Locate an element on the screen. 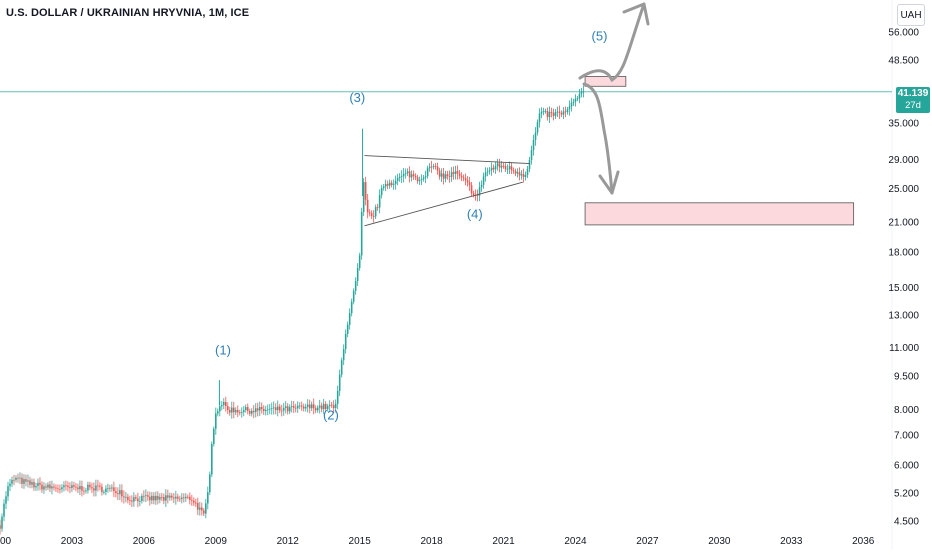 Image resolution: width=932 pixels, height=555 pixels. bearish-projection-arrow is located at coordinates (598, 138).